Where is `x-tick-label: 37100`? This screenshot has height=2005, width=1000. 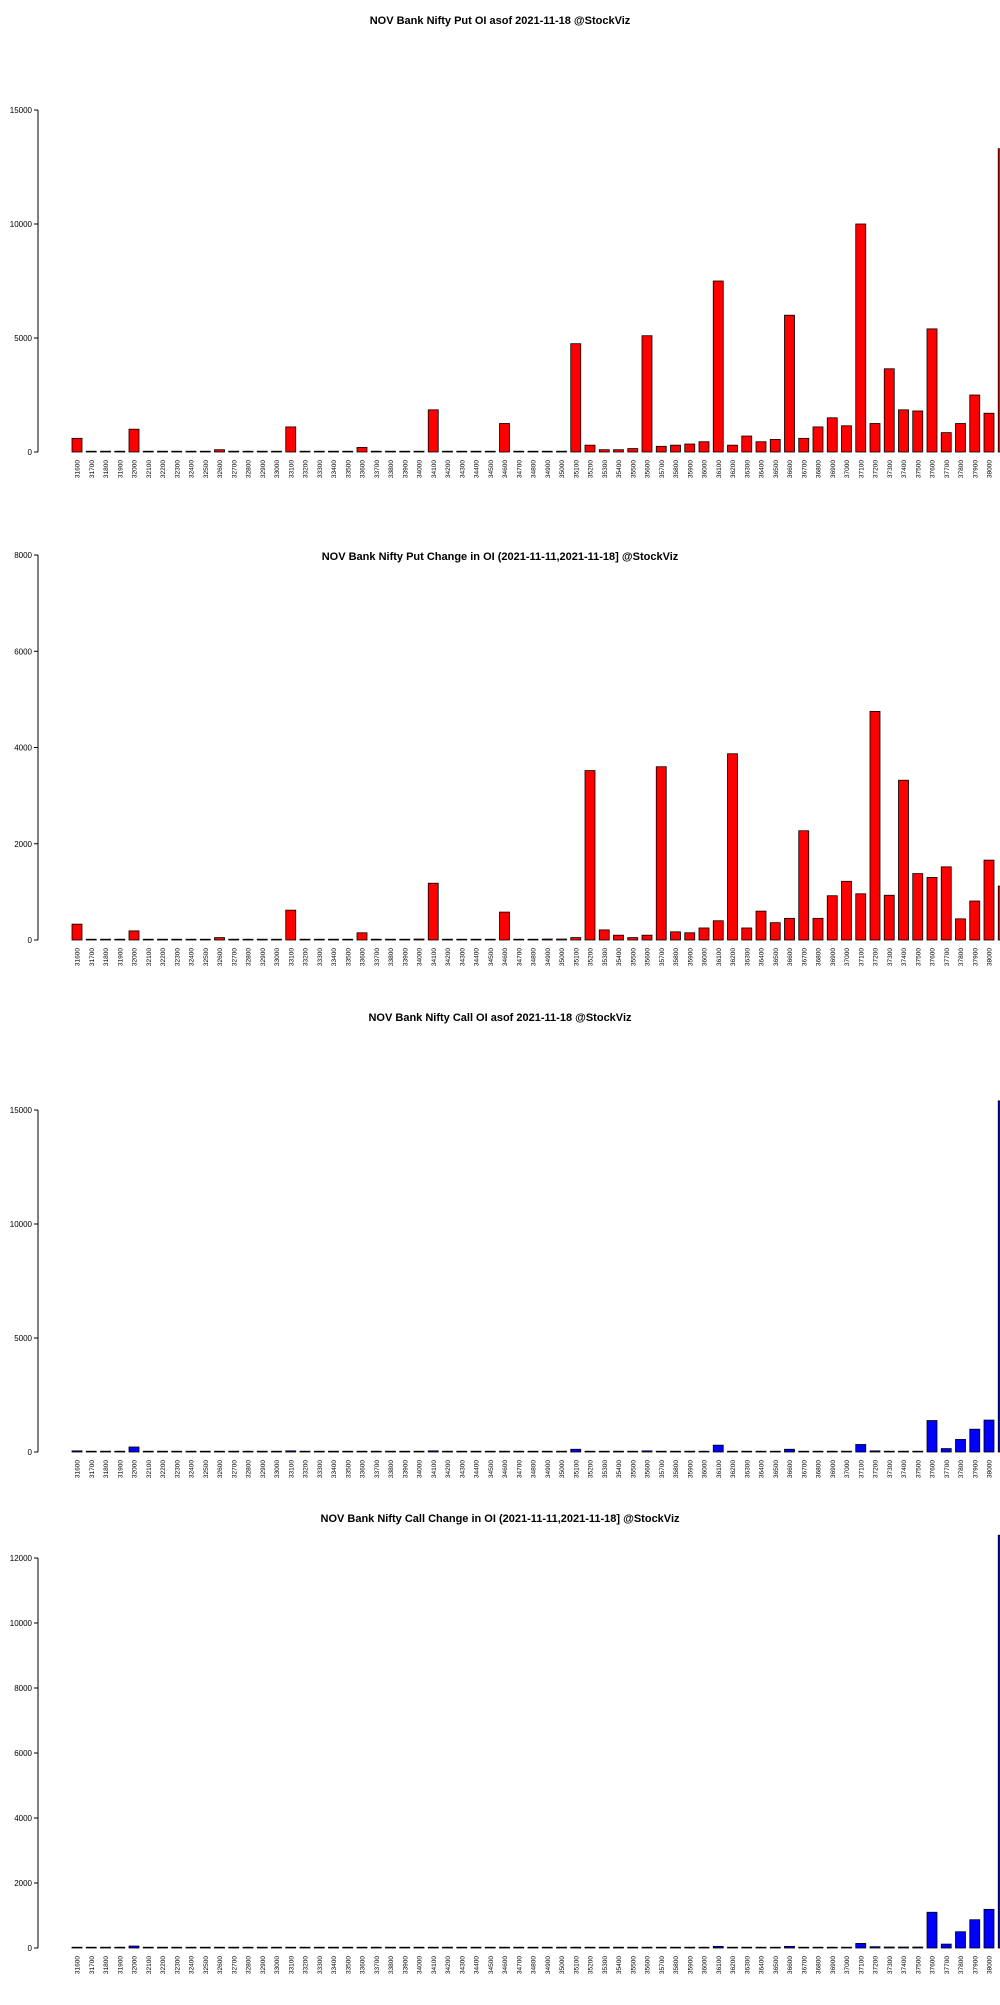 x-tick-label: 37100 is located at coordinates (861, 1965).